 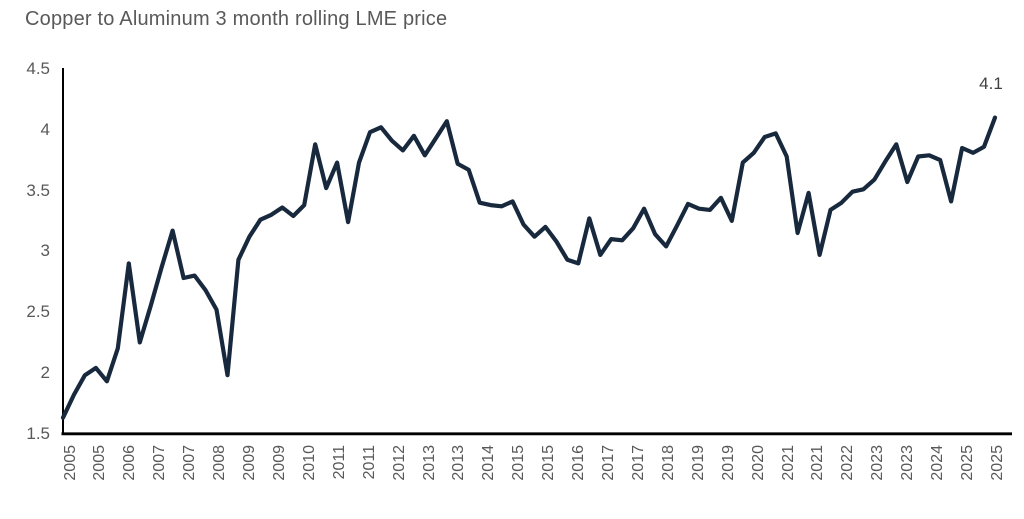 I want to click on y-axis-tick-label: 2, so click(x=45, y=372).